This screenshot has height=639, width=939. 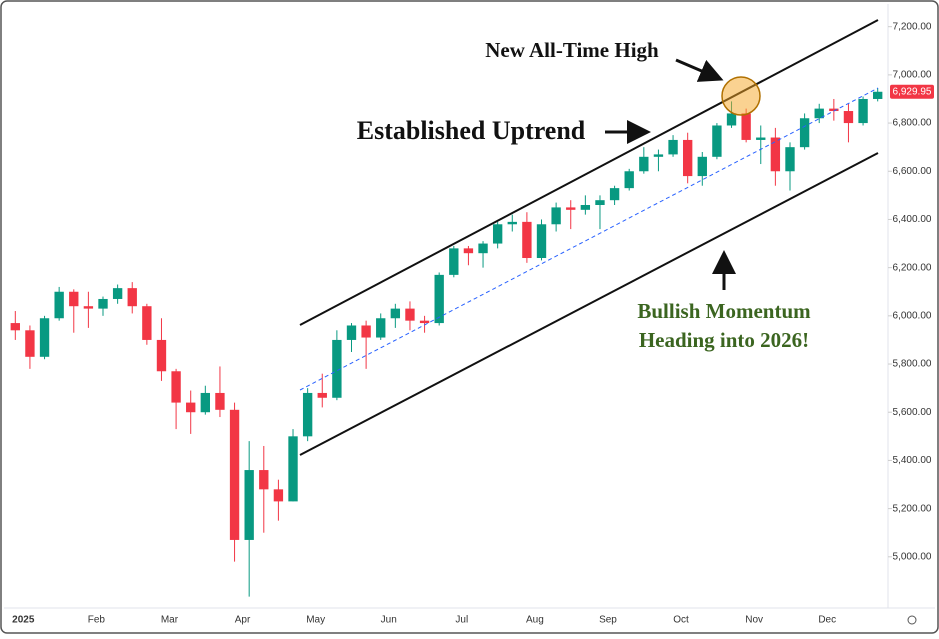 What do you see at coordinates (471, 130) in the screenshot?
I see `annotation: Established Uptrend` at bounding box center [471, 130].